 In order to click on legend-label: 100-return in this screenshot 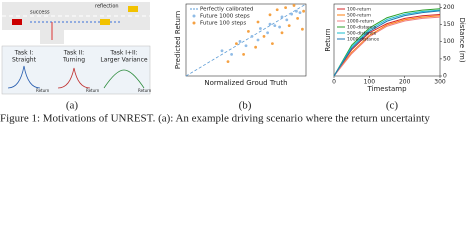, I will do `click(359, 10)`.